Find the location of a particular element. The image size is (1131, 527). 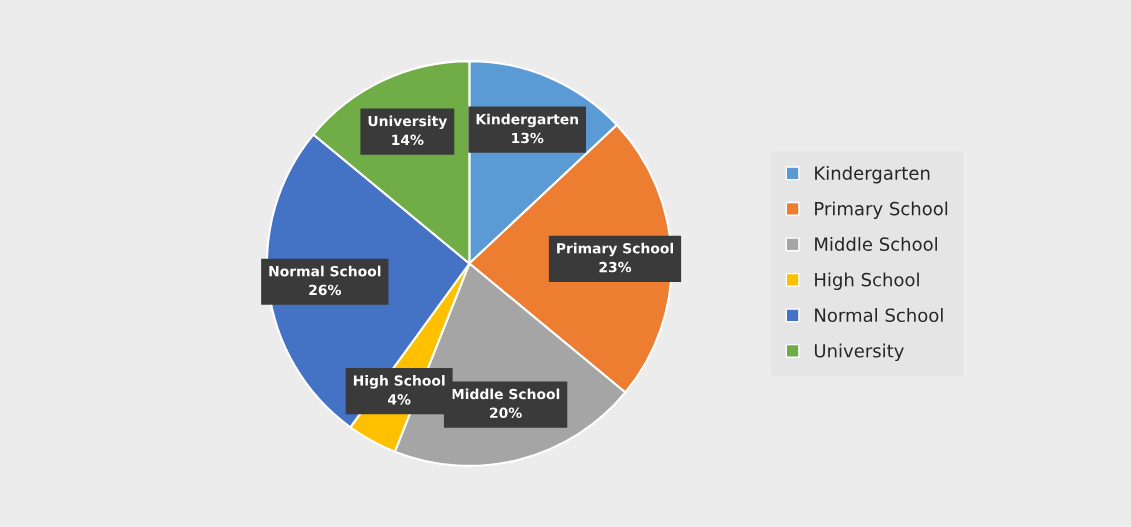

slice-label: High School is located at coordinates (399, 382).